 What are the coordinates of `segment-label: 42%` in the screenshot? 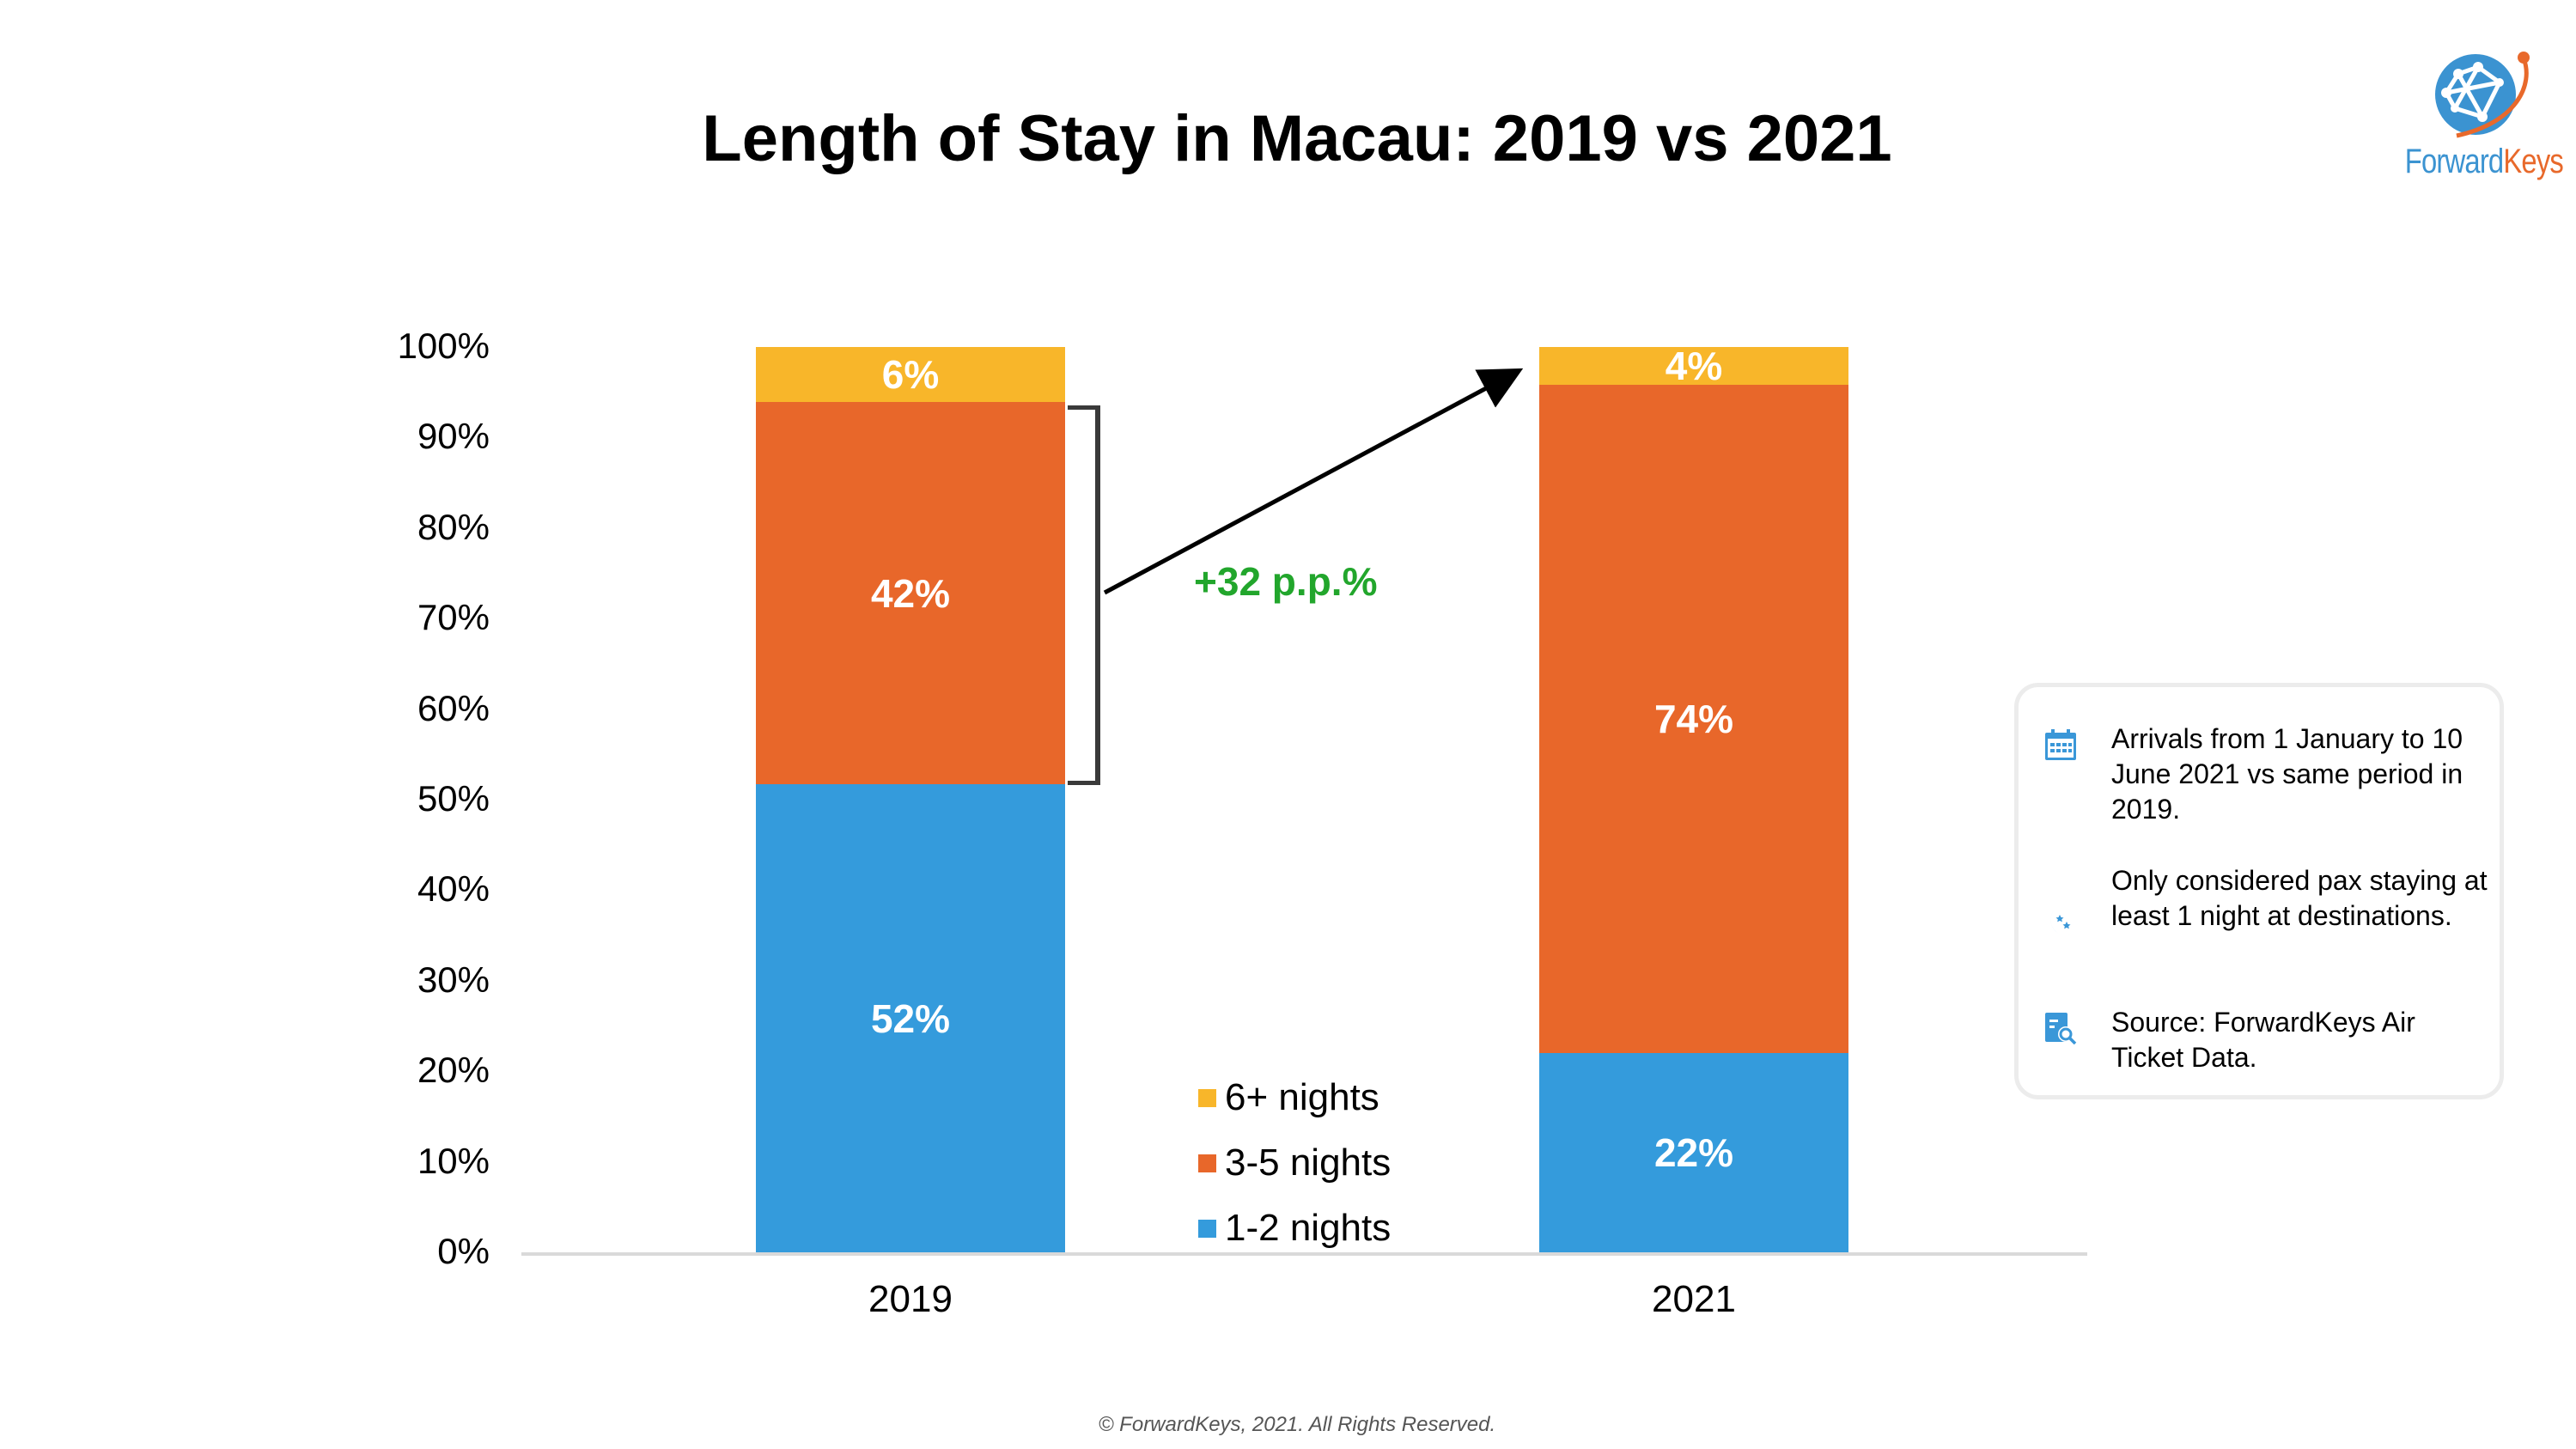 It's located at (911, 593).